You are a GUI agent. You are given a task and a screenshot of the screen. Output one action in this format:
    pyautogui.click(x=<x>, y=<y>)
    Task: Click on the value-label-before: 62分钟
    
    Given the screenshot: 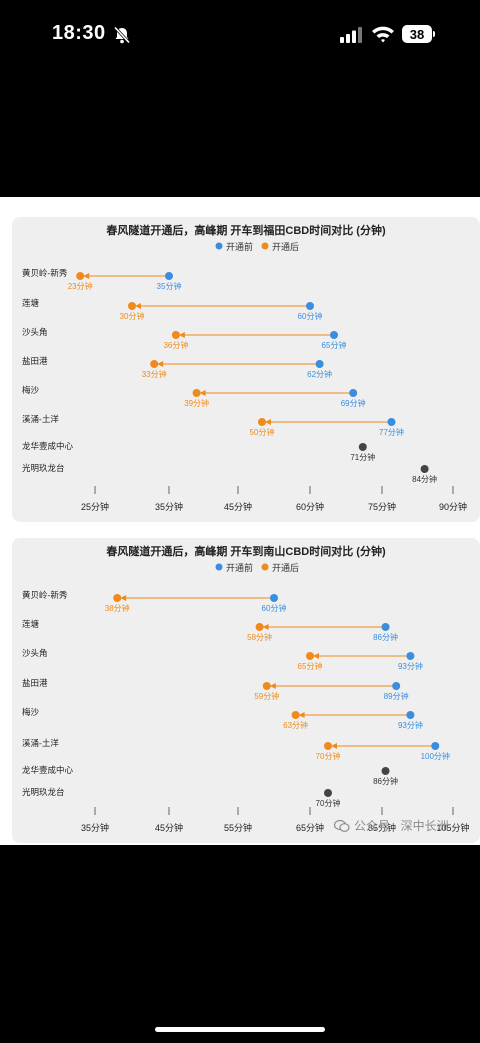 What is the action you would take?
    pyautogui.click(x=319, y=374)
    